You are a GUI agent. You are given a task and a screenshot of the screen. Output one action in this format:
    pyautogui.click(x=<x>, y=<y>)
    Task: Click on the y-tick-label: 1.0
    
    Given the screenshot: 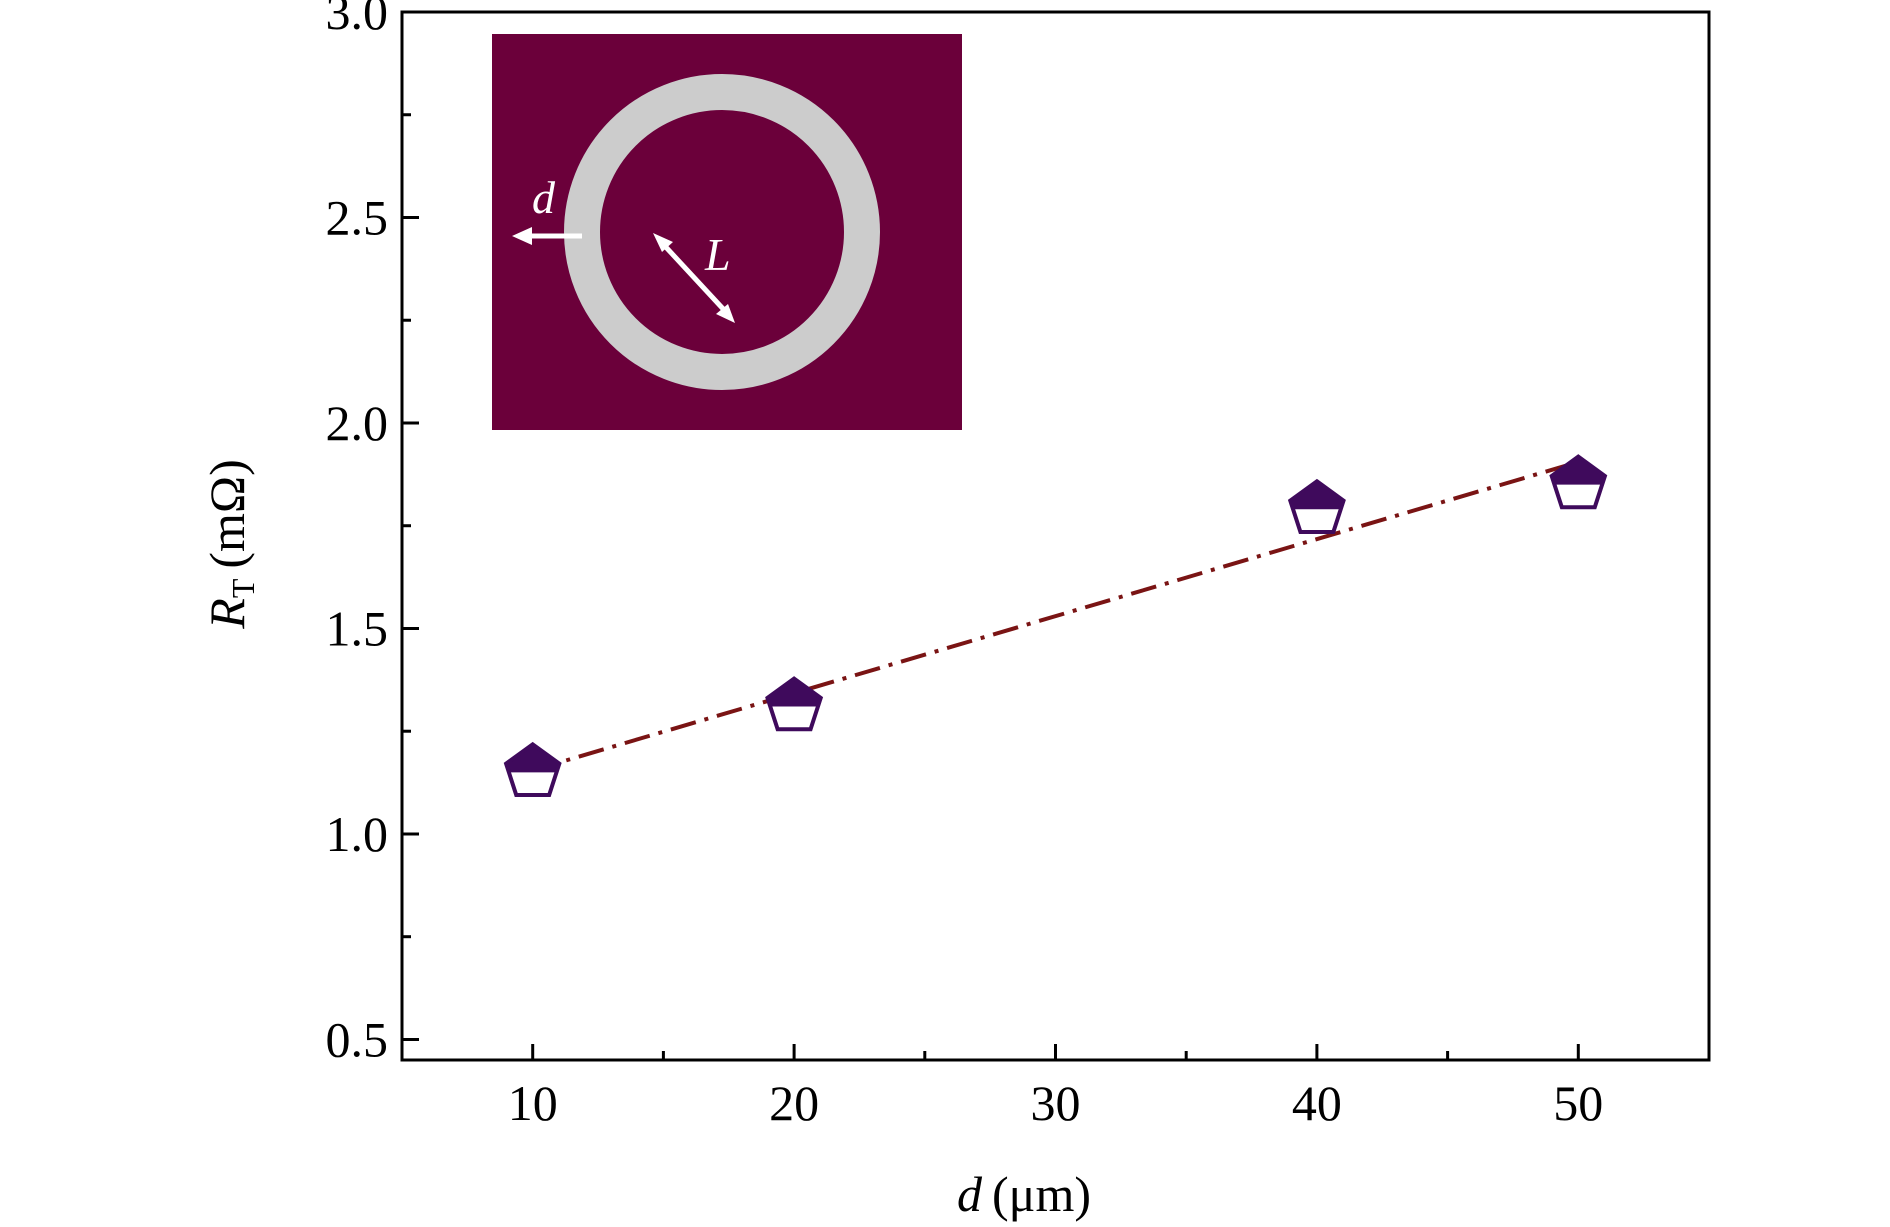 What is the action you would take?
    pyautogui.click(x=357, y=834)
    